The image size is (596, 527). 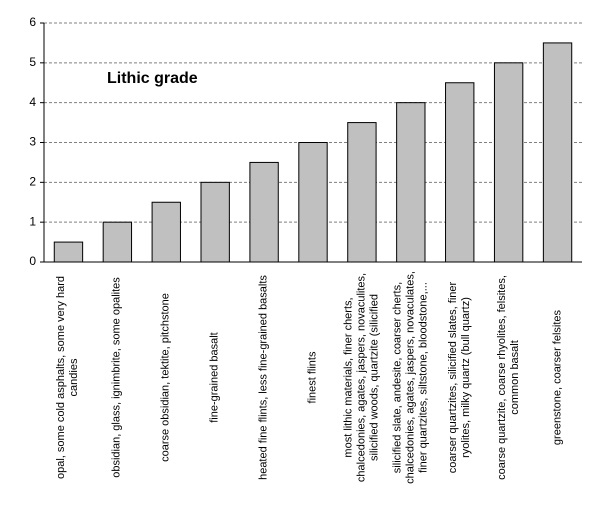 What do you see at coordinates (32, 102) in the screenshot?
I see `y-tick-label: 4` at bounding box center [32, 102].